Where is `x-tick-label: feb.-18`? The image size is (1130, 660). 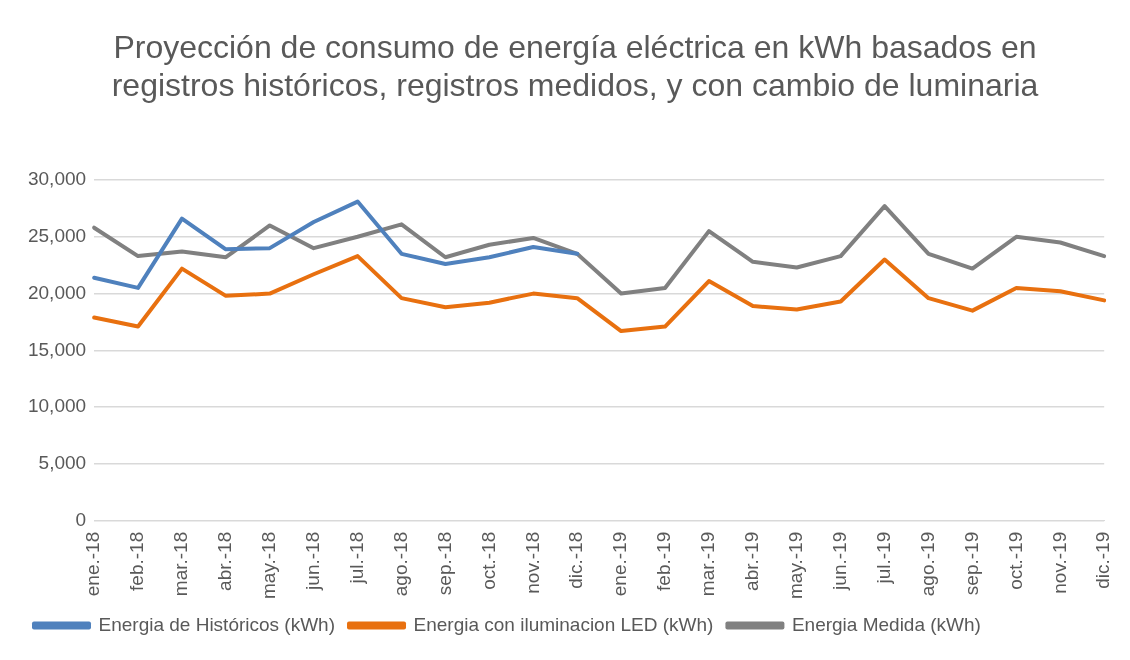 x-tick-label: feb.-18 is located at coordinates (137, 561).